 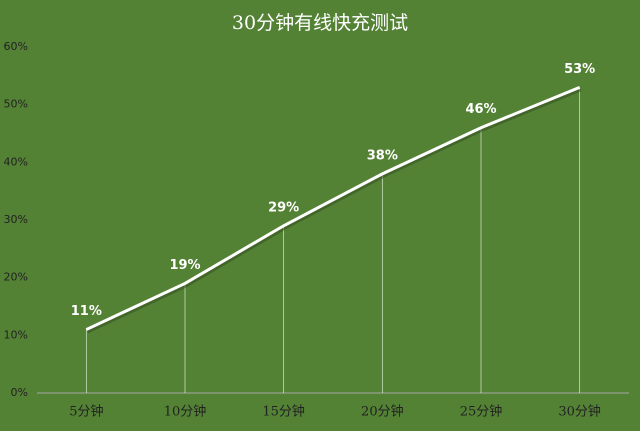 I want to click on x-tick-label: 30分钟, so click(x=579, y=412).